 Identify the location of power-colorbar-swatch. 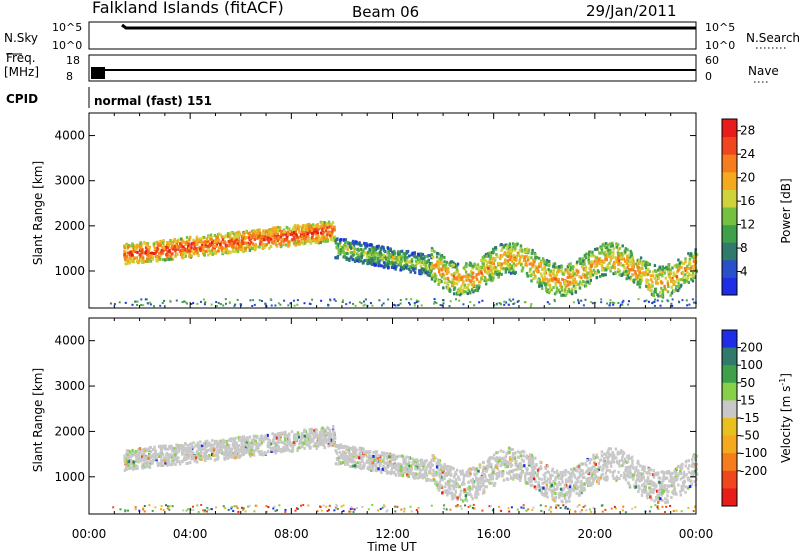
(729, 216).